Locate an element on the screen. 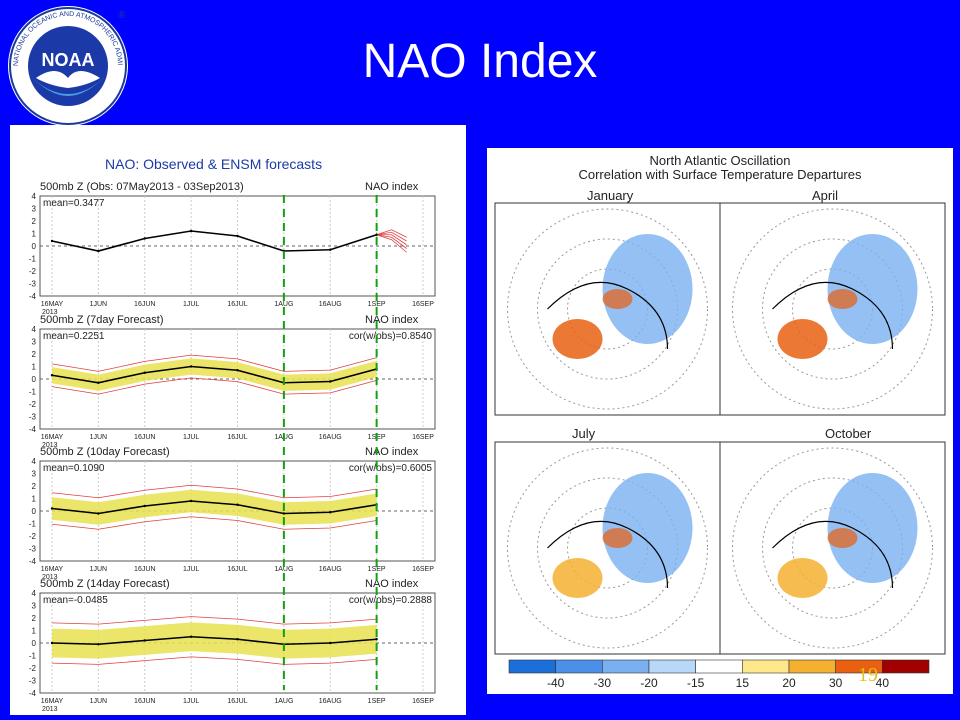 Image resolution: width=960 pixels, height=720 pixels. mean-label: mean=0.2251 is located at coordinates (74, 336).